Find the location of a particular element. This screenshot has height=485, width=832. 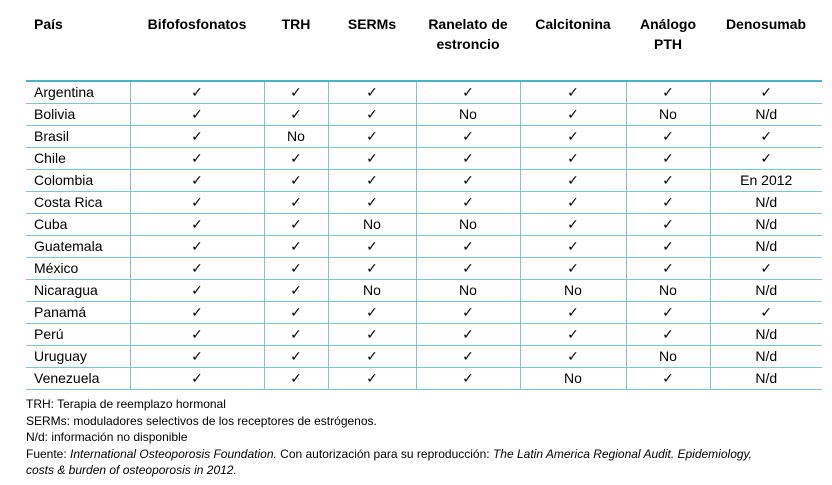

country-cell: Perú is located at coordinates (49, 334).